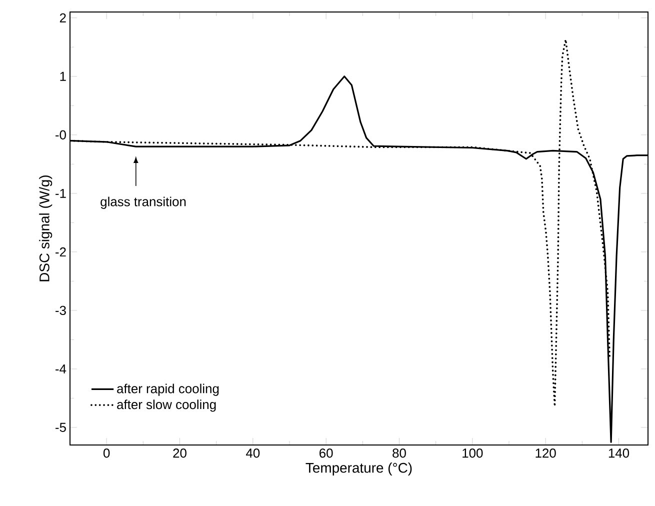  I want to click on x-axis-title: Temperature (°C), so click(359, 469).